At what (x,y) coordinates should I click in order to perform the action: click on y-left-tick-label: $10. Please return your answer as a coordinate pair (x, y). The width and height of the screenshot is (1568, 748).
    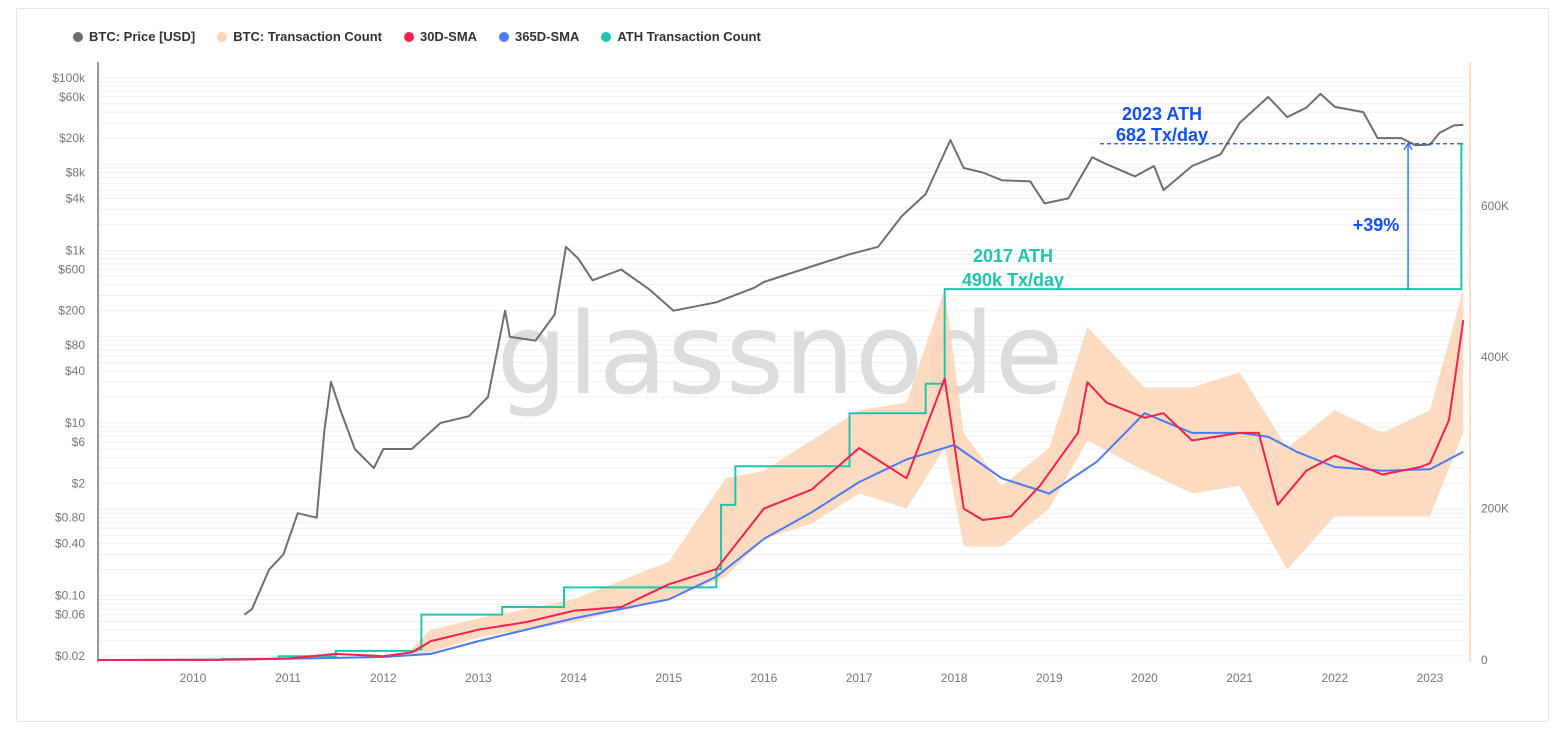
    Looking at the image, I should click on (75, 423).